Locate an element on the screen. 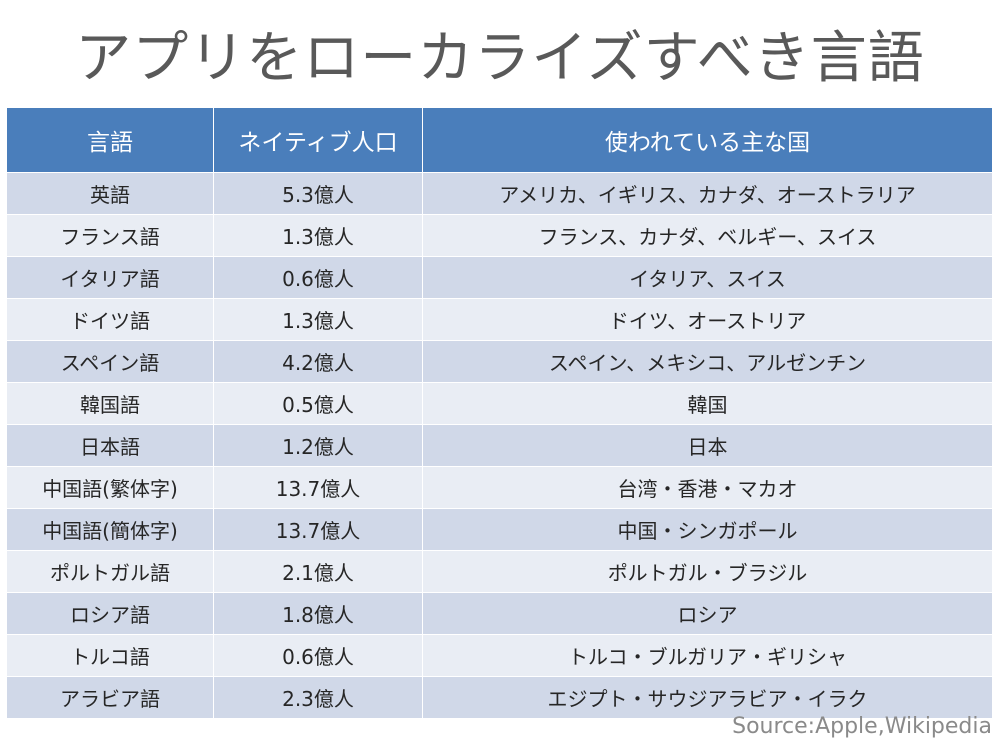 Image resolution: width=1000 pixels, height=750 pixels. cell-language: 日本語 is located at coordinates (110, 445).